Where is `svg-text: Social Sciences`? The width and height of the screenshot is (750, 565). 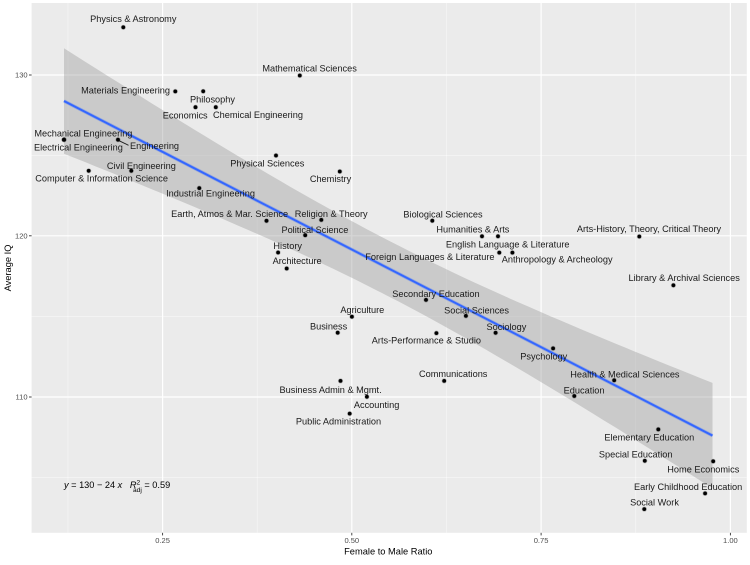
svg-text: Social Sciences is located at coordinates (476, 310).